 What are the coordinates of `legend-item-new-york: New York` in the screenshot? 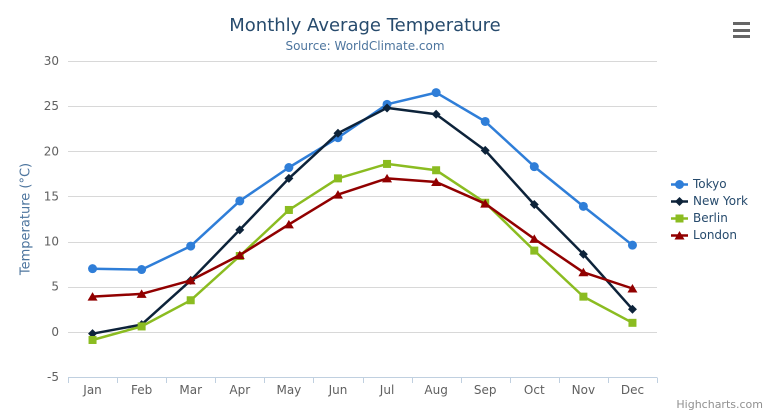 It's located at (709, 201).